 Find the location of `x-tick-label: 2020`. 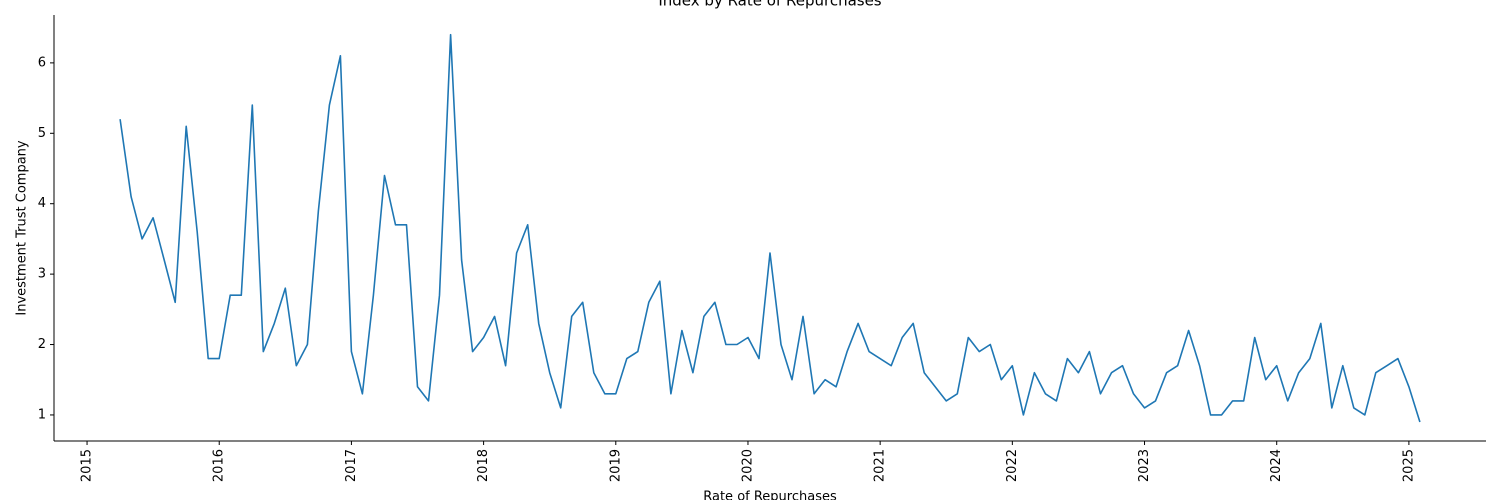

x-tick-label: 2020 is located at coordinates (747, 465).